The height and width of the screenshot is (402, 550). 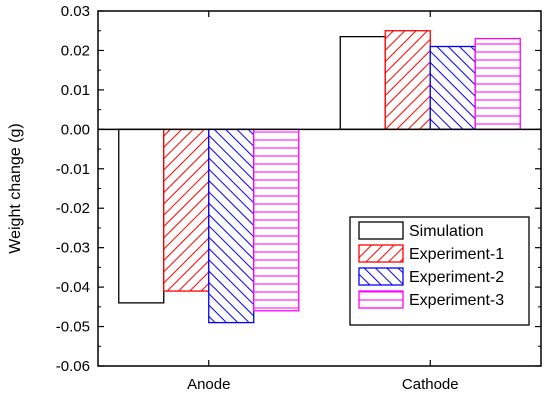 I want to click on y-tick-label: 0.02, so click(x=75, y=50).